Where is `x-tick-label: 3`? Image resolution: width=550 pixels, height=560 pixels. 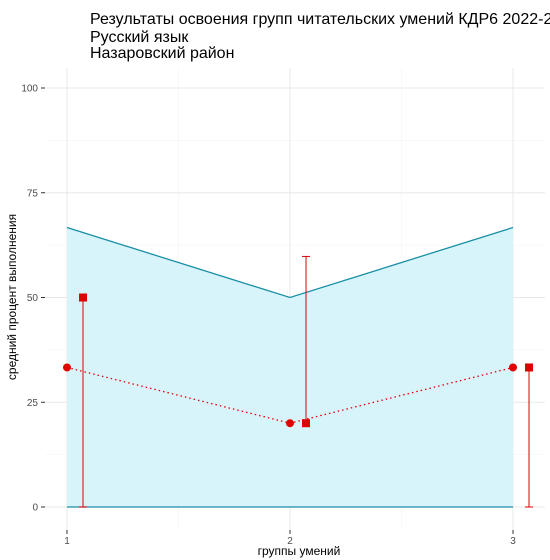 x-tick-label: 3 is located at coordinates (513, 541).